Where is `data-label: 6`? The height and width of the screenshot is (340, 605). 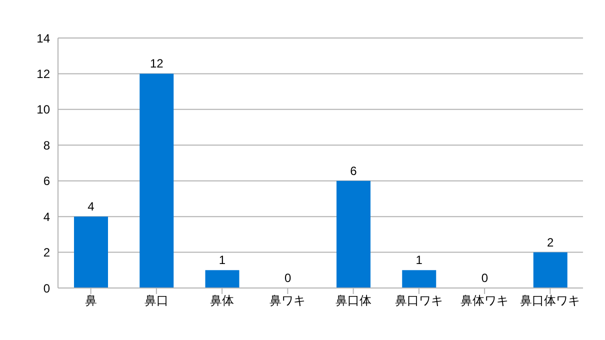 data-label: 6 is located at coordinates (354, 171).